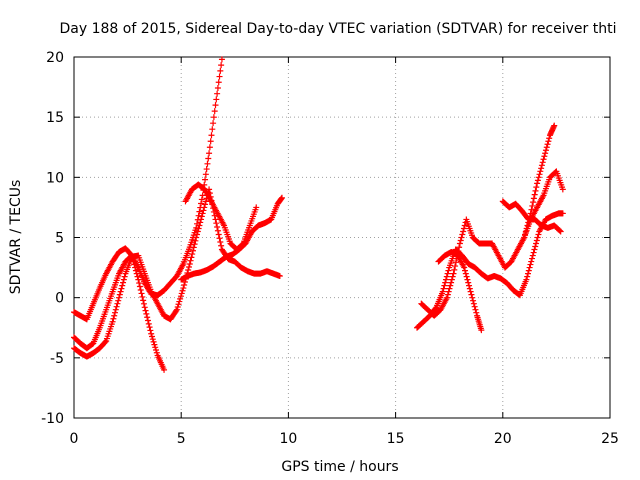 The width and height of the screenshot is (640, 480). I want to click on x-tick-label: 15, so click(396, 439).